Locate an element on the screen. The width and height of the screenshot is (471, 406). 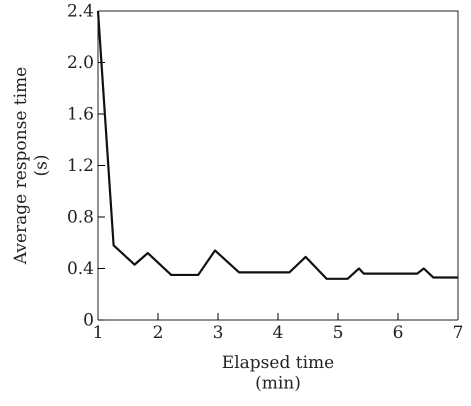
x-tick-label: 2 is located at coordinates (158, 333).